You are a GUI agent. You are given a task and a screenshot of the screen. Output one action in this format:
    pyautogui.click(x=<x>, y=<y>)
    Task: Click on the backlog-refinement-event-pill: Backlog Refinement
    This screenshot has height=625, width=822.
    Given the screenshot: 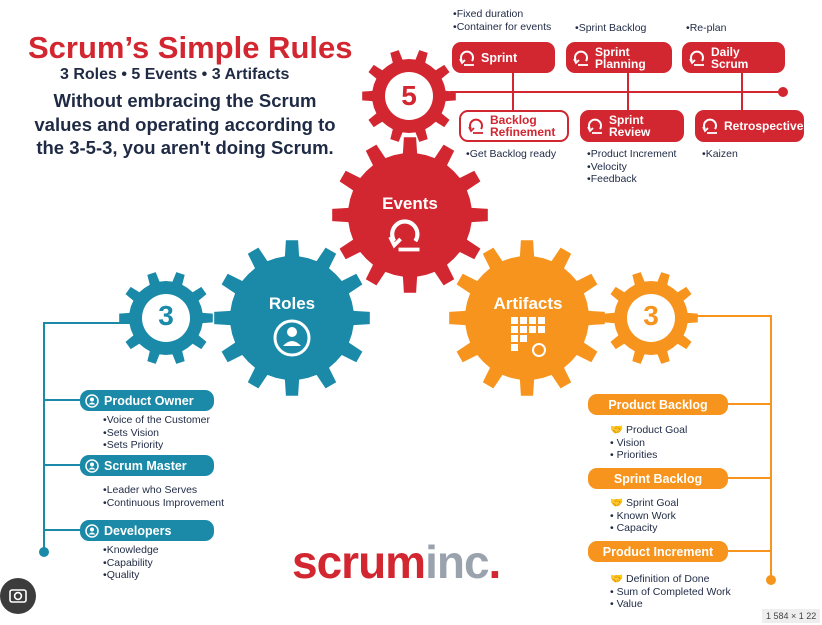 What is the action you would take?
    pyautogui.click(x=514, y=126)
    